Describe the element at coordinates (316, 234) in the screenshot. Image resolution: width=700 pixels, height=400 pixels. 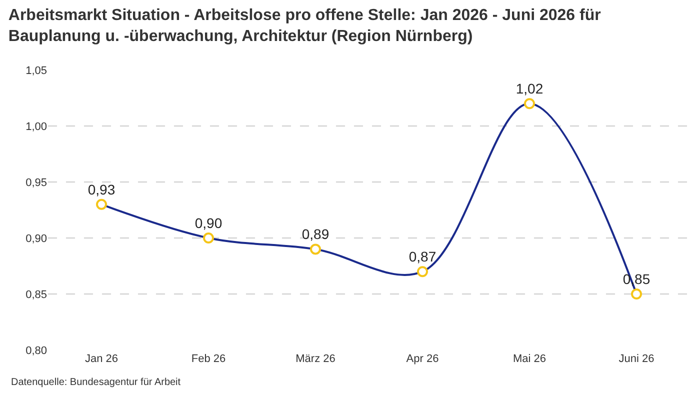
I see `data-label: 0,89` at that location.